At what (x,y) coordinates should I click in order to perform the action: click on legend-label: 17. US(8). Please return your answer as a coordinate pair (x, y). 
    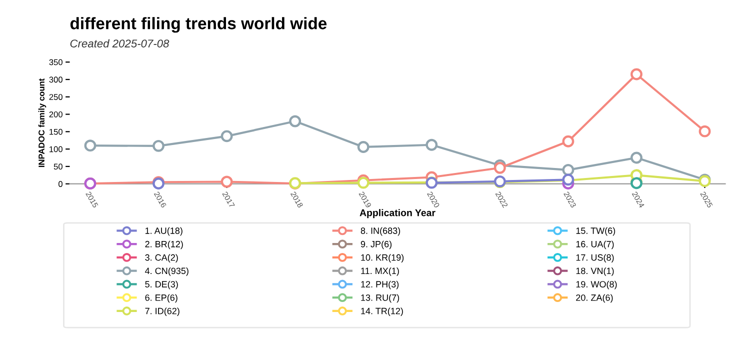
    Looking at the image, I should click on (595, 258).